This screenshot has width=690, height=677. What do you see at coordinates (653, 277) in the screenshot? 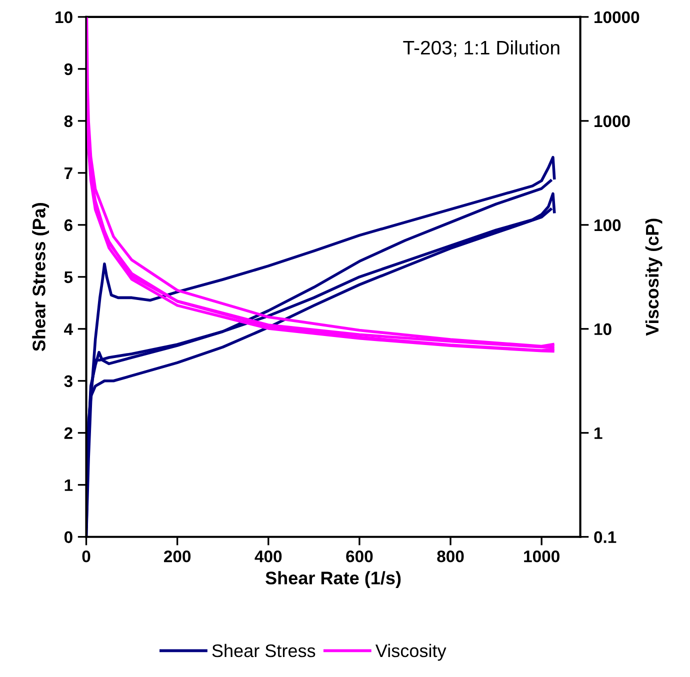
I see `y2-axis-title: Viscosity (cP)` at bounding box center [653, 277].